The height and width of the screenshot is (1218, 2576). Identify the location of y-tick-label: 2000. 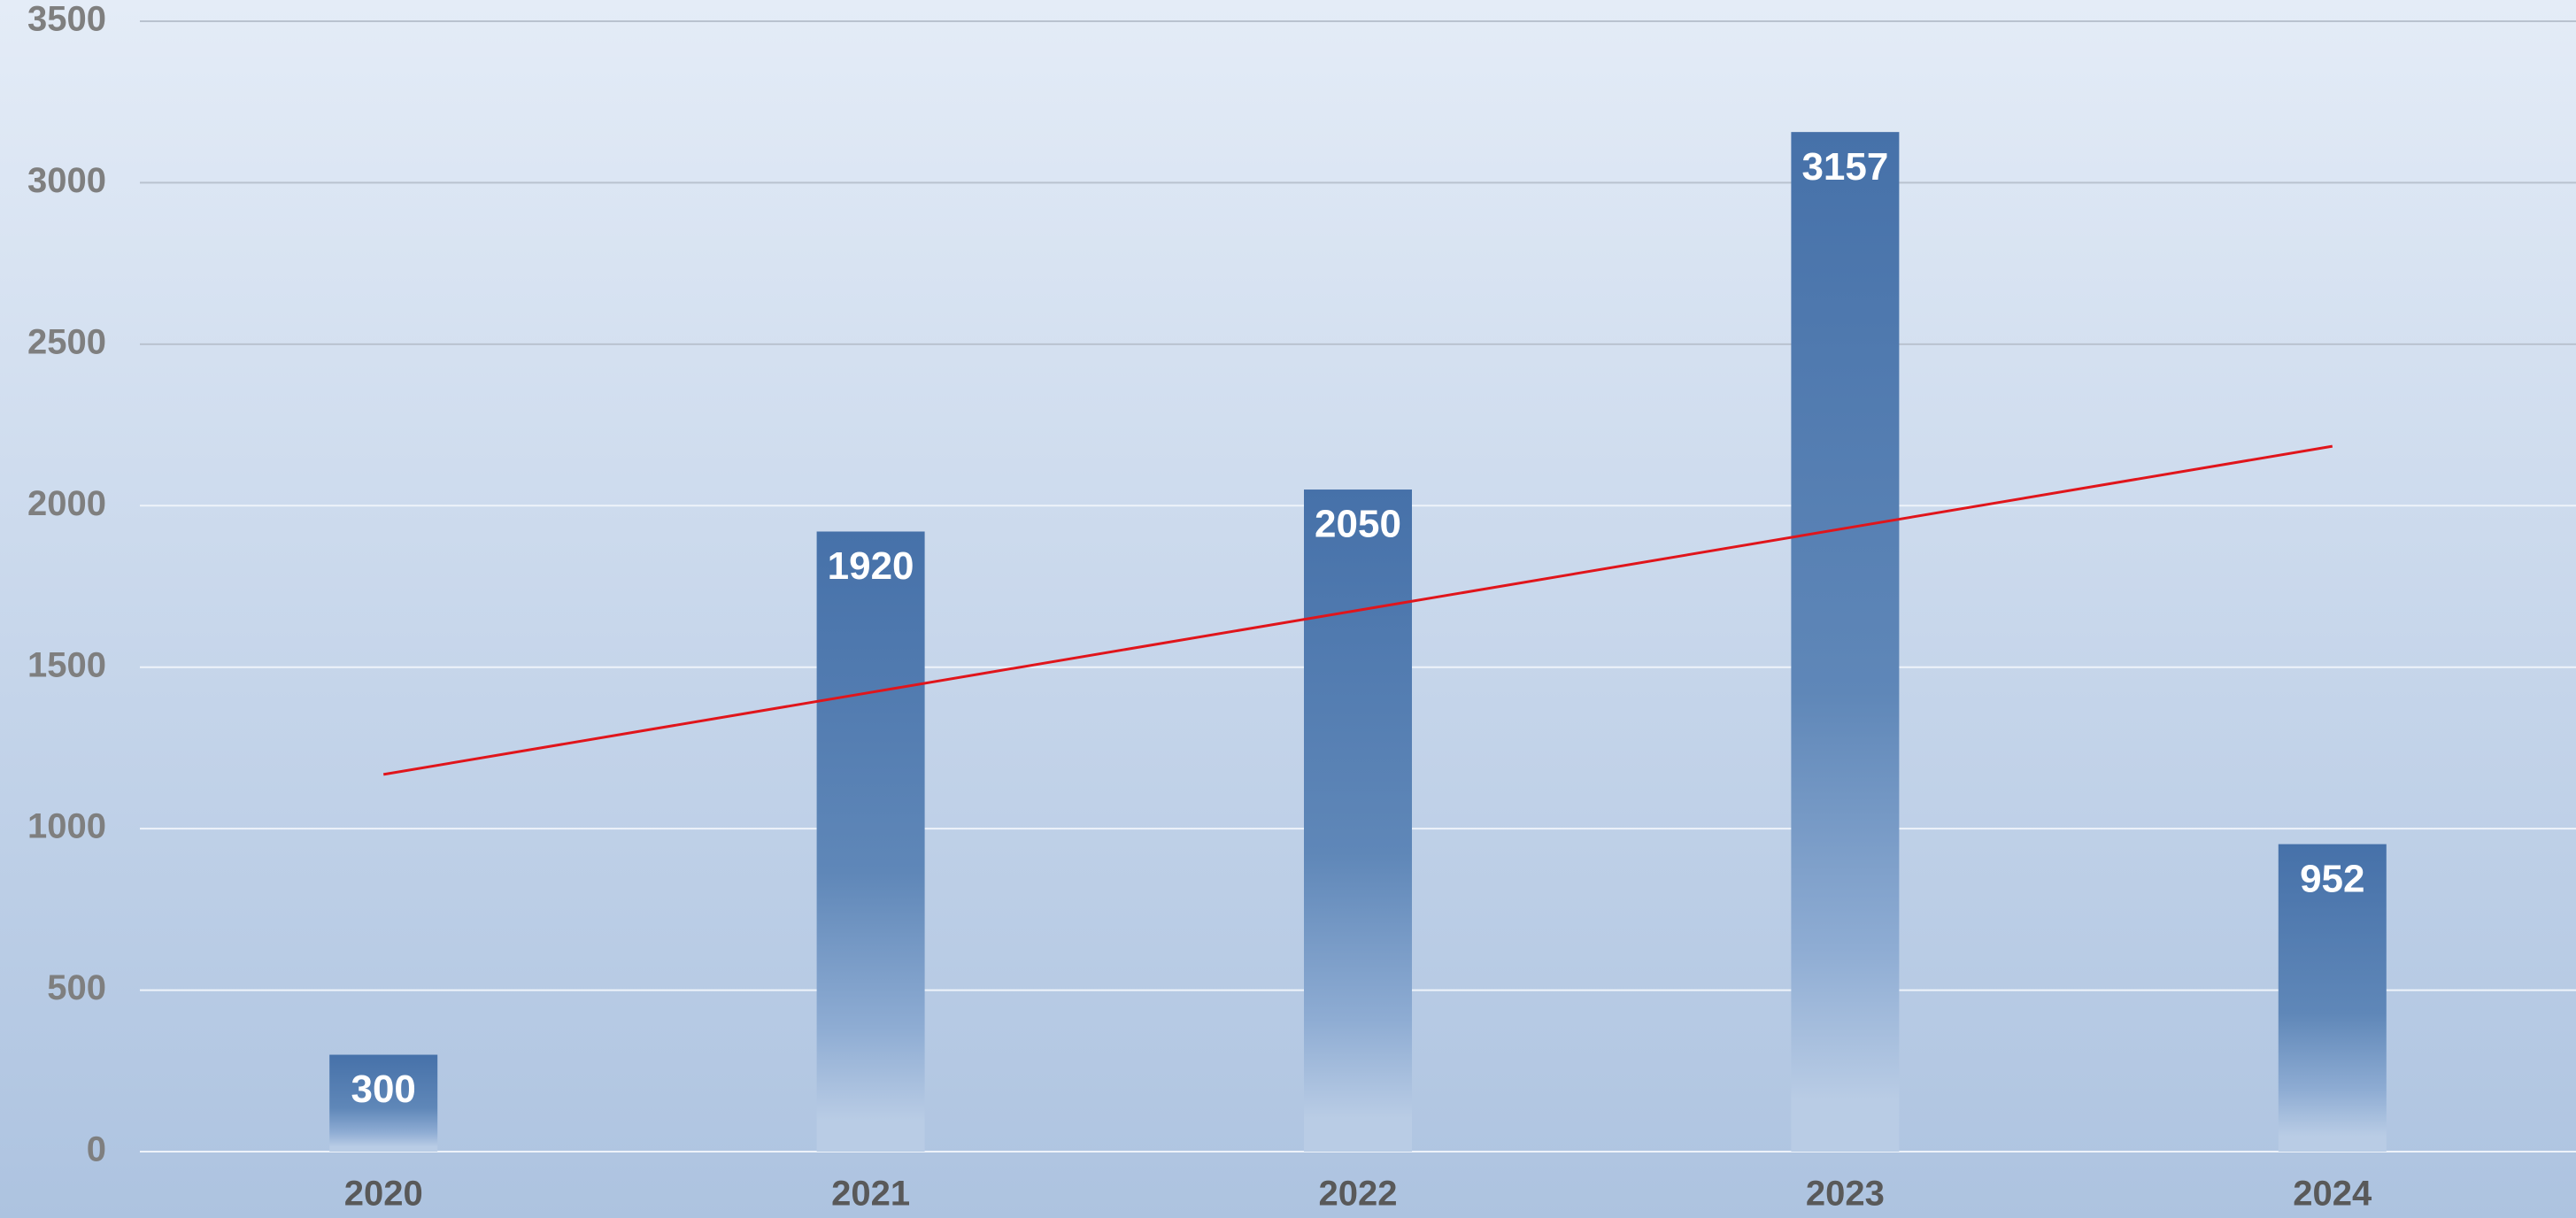
(66, 503).